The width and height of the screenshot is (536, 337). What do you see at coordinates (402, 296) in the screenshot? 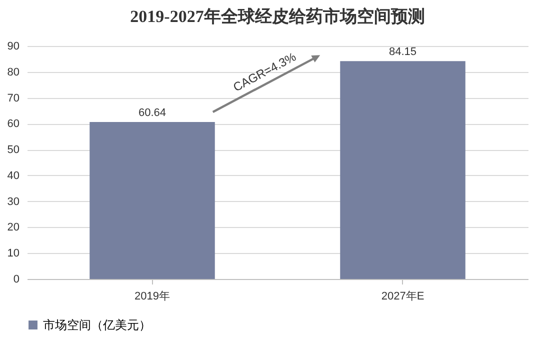
I see `x-tick-label: 2027年E` at bounding box center [402, 296].